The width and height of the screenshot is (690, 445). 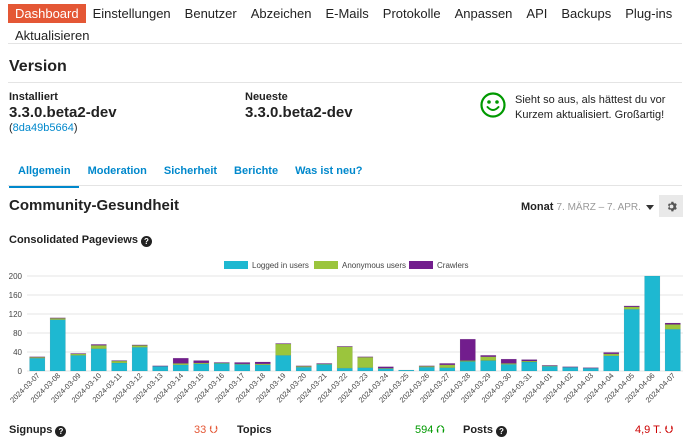 I want to click on nav-anpassen: Anpassen, so click(x=483, y=13).